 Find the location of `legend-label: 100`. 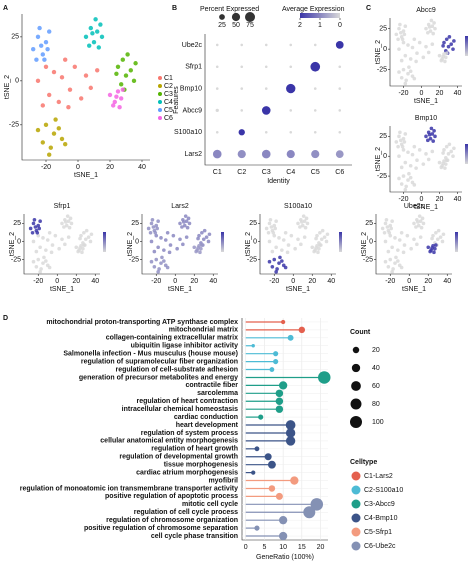

legend-label: 100 is located at coordinates (378, 422).